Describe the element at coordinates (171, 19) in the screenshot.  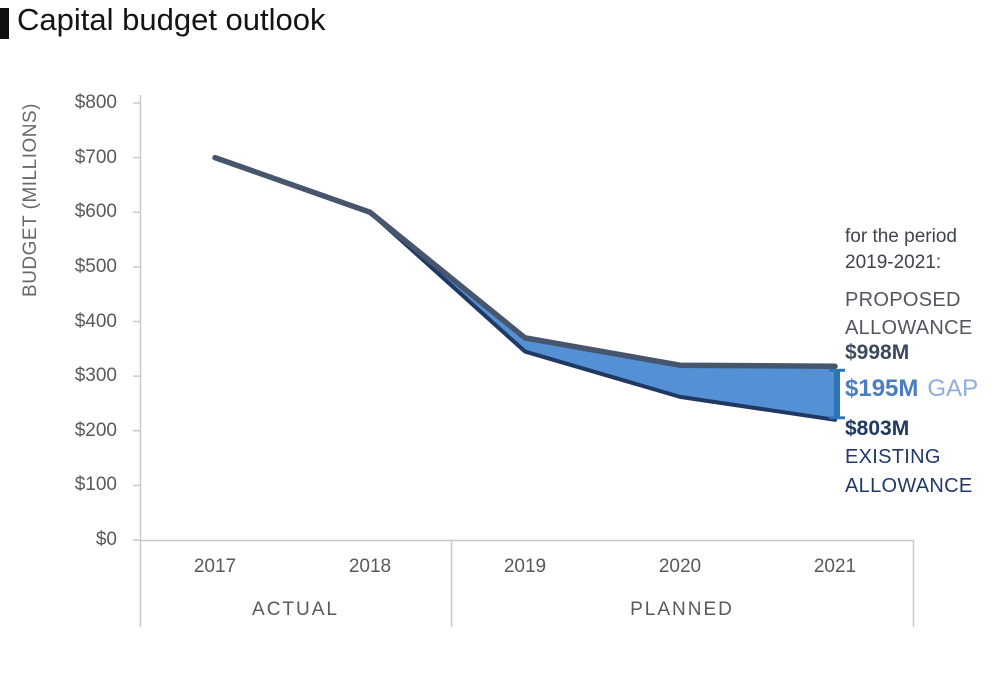
I see `page-title: Capital budget outlook` at that location.